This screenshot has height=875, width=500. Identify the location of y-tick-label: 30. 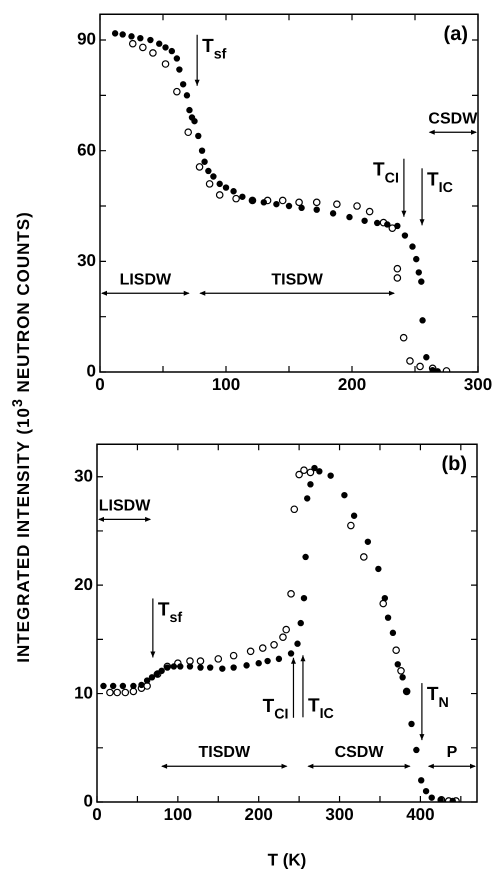
(86, 260).